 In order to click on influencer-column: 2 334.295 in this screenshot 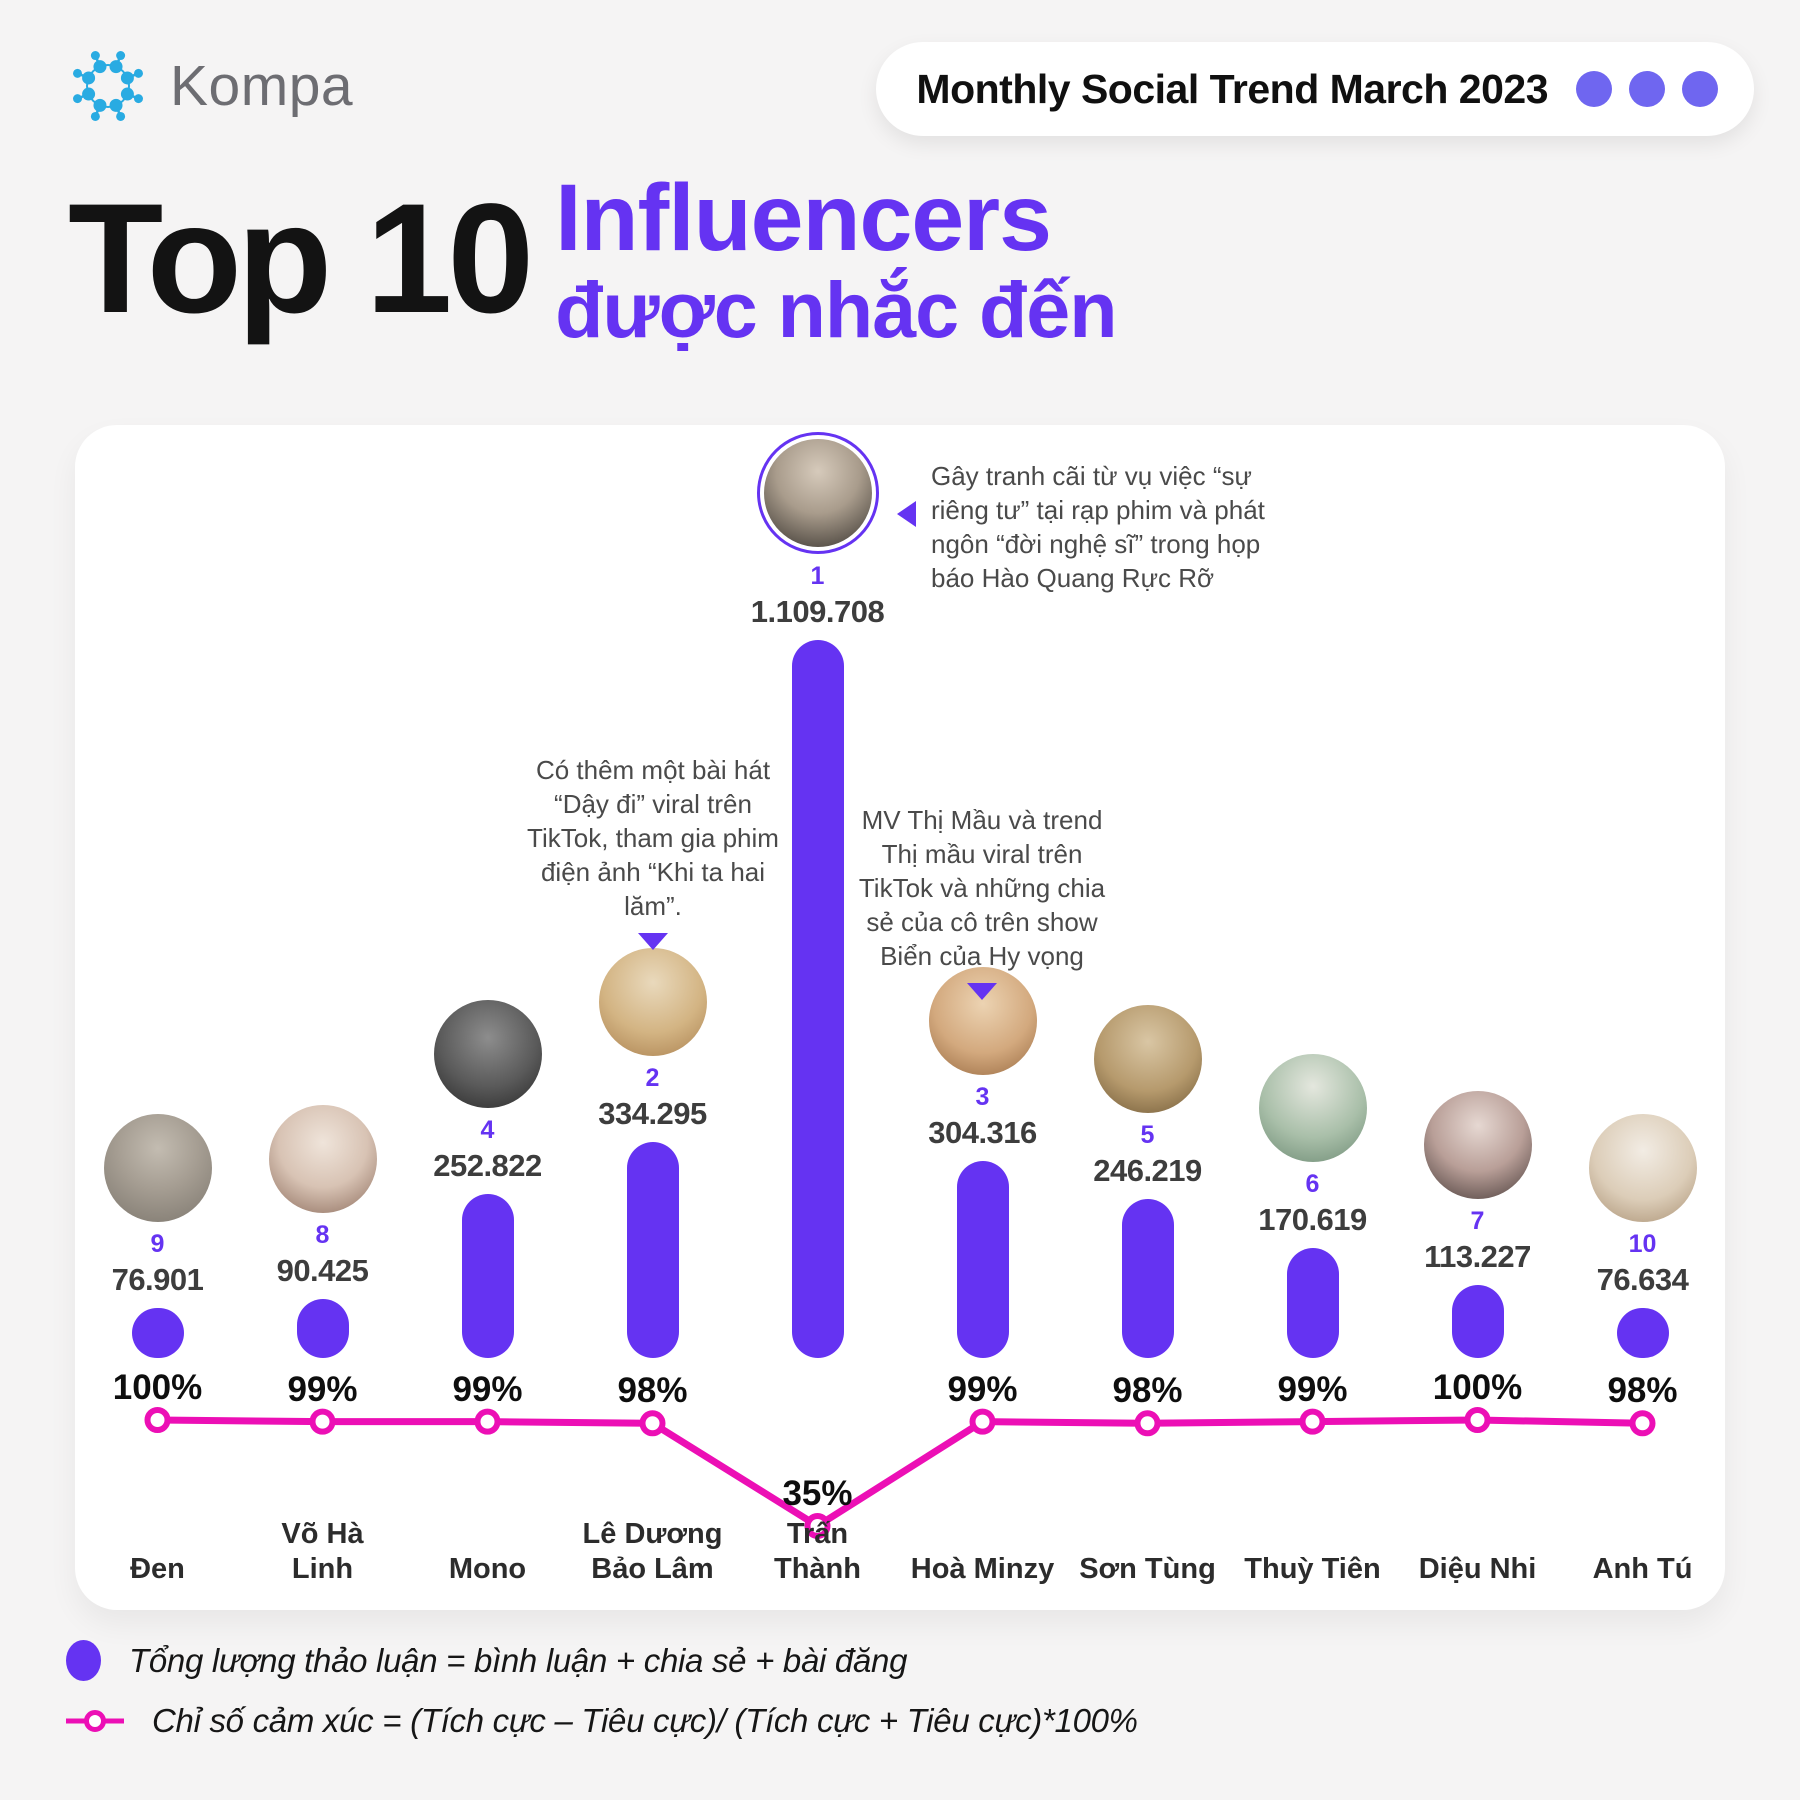, I will do `click(652, 891)`.